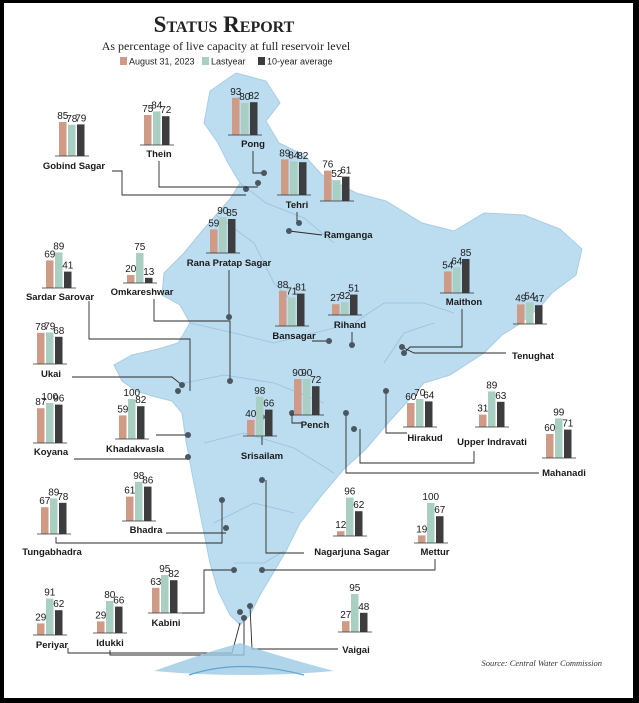 Image resolution: width=639 pixels, height=703 pixels. I want to click on location-dot-idukki, so click(244, 618).